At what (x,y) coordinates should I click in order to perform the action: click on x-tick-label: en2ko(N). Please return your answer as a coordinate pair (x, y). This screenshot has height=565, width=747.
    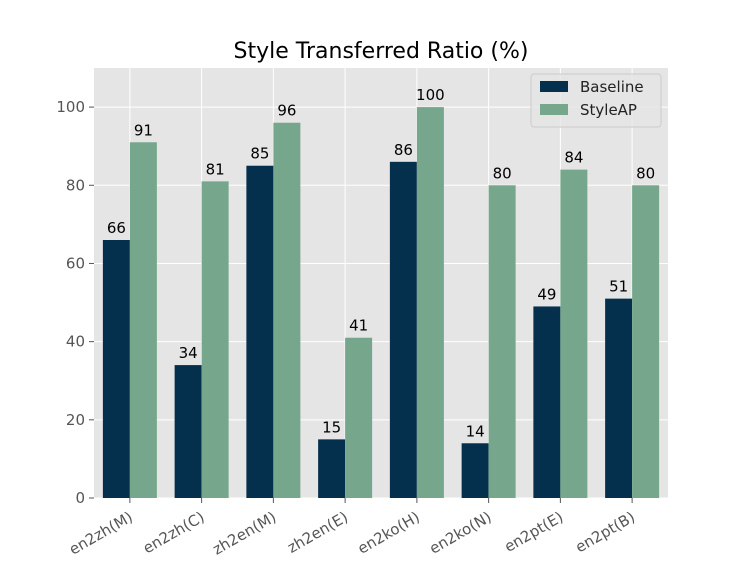
    Looking at the image, I should click on (460, 533).